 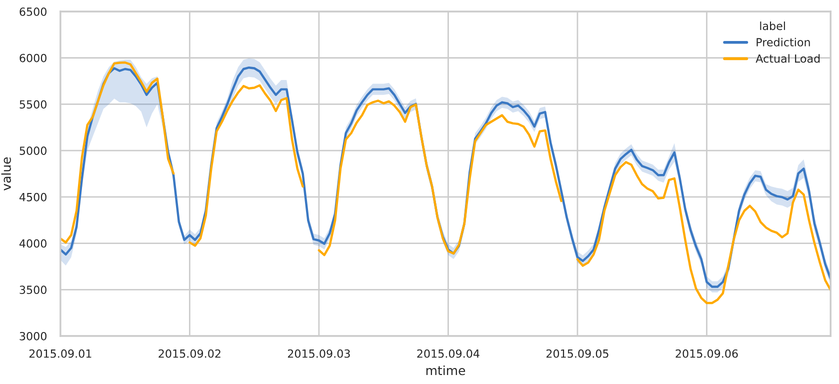 I want to click on legend-label: Prediction, so click(x=783, y=42).